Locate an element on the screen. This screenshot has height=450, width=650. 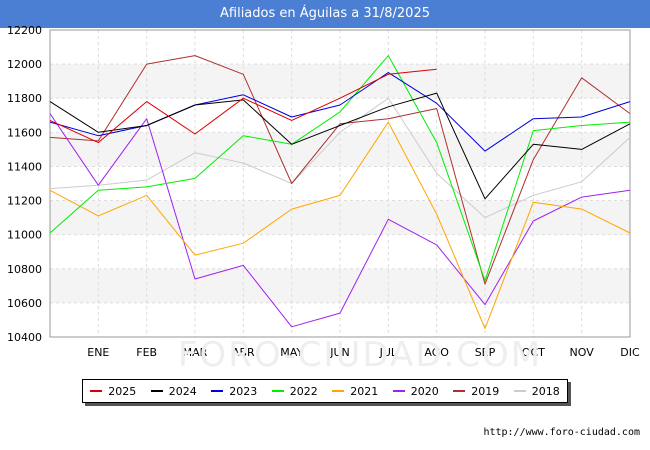
x-tick-label: DIC is located at coordinates (630, 352).